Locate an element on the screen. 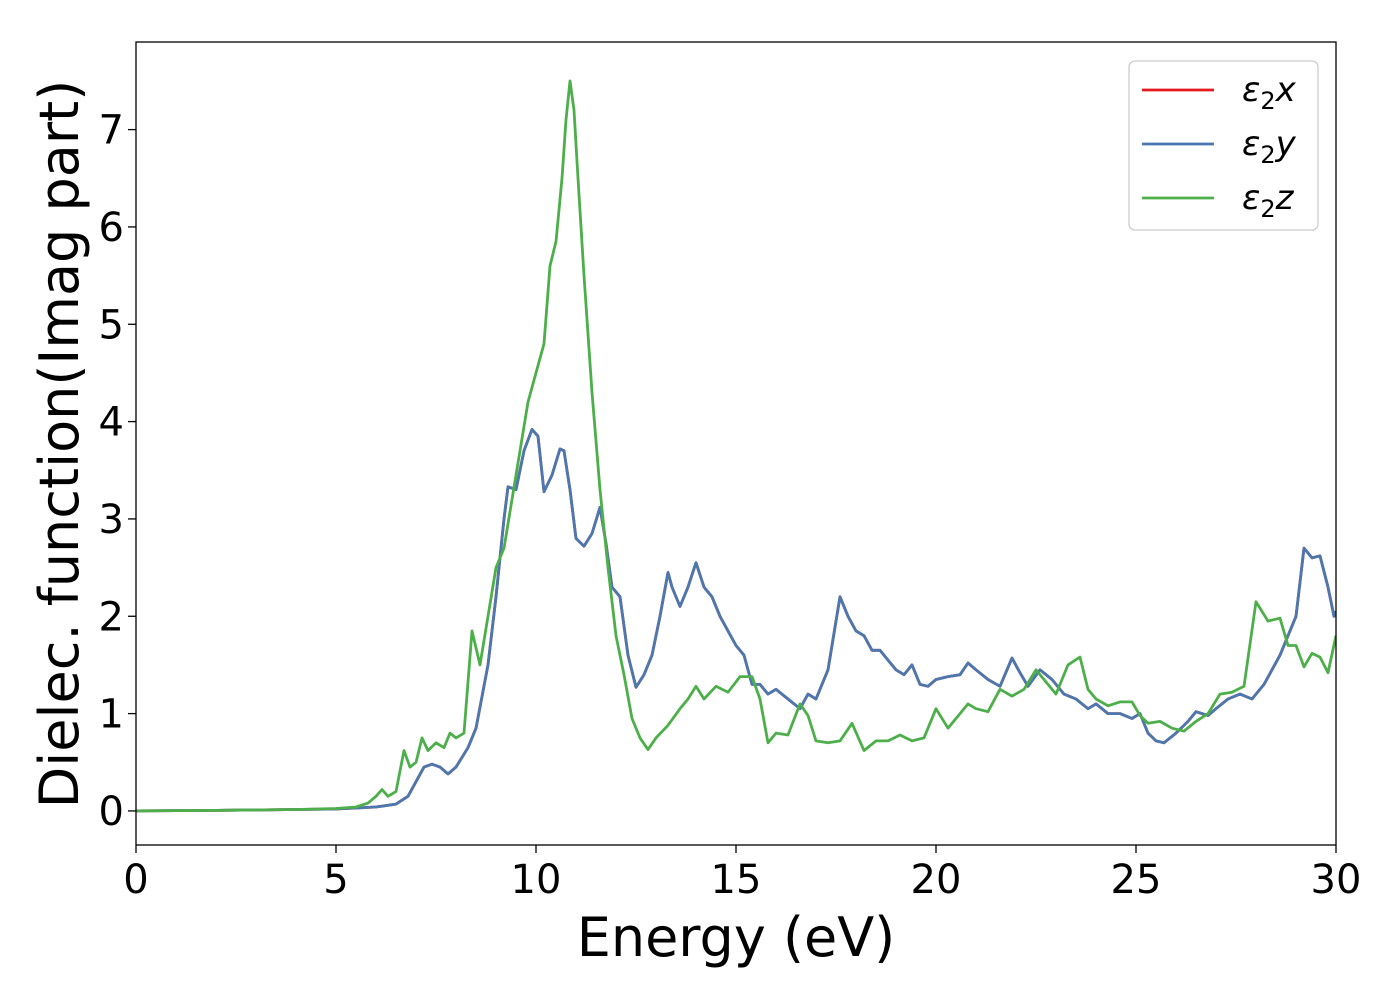  legend-label-y: ε2y is located at coordinates (1269, 146).